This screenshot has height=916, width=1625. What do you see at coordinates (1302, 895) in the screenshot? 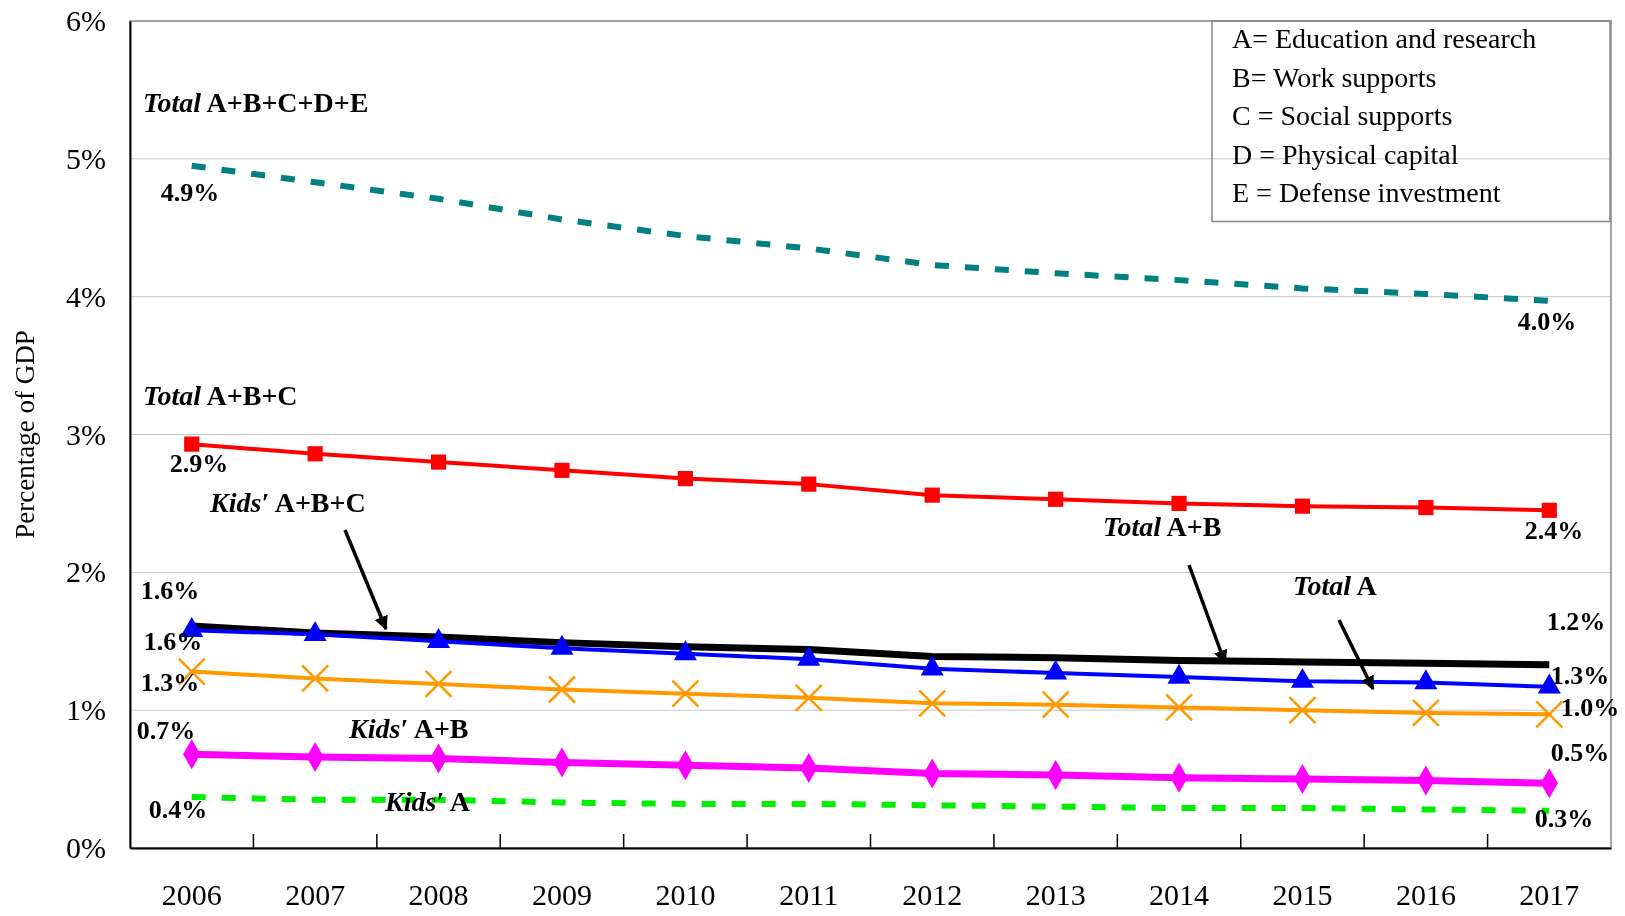
I see `x-tick-label: 2015` at bounding box center [1302, 895].